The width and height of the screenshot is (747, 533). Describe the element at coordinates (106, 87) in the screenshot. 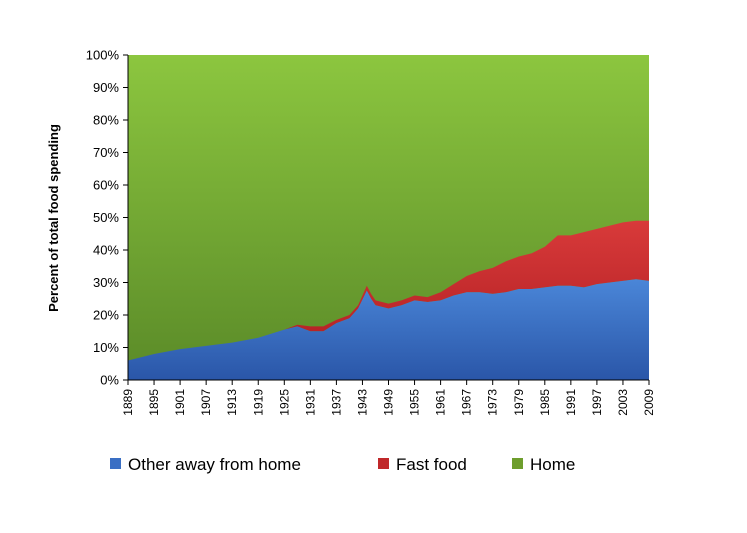

I see `y-tick-label: 90%` at that location.